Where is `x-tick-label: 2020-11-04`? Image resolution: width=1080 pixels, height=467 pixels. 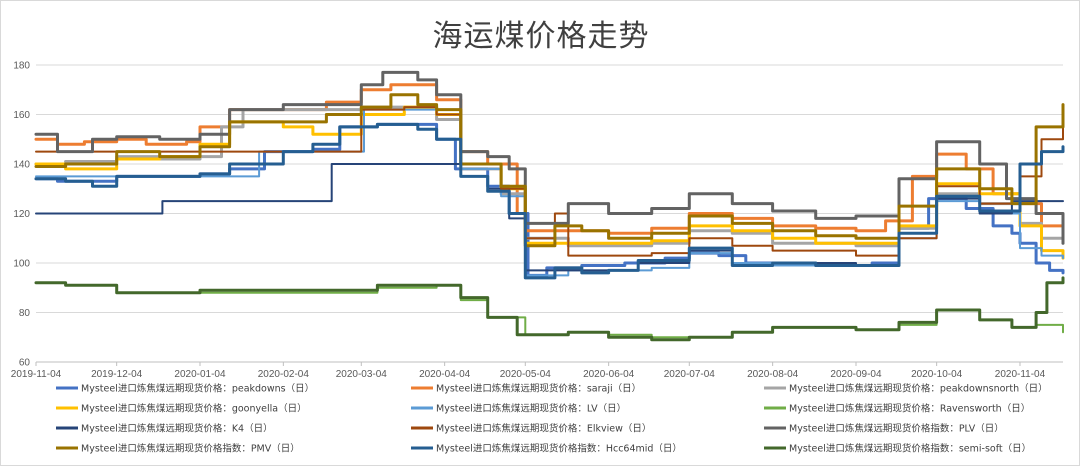 x-tick-label: 2020-11-04 is located at coordinates (1020, 374).